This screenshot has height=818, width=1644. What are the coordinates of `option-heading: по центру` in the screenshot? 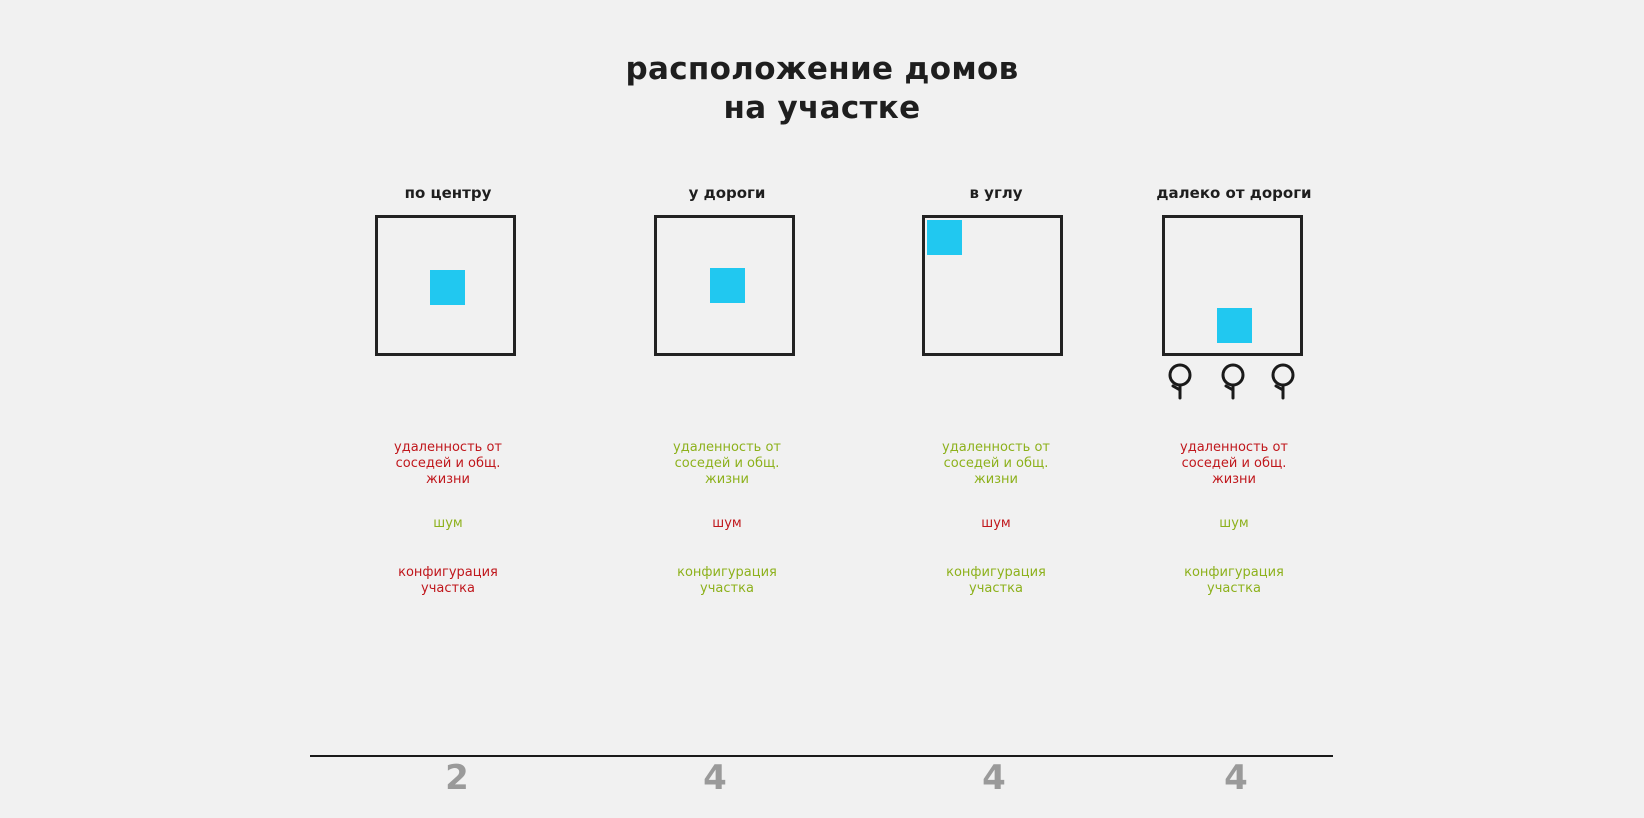 It's located at (448, 193).